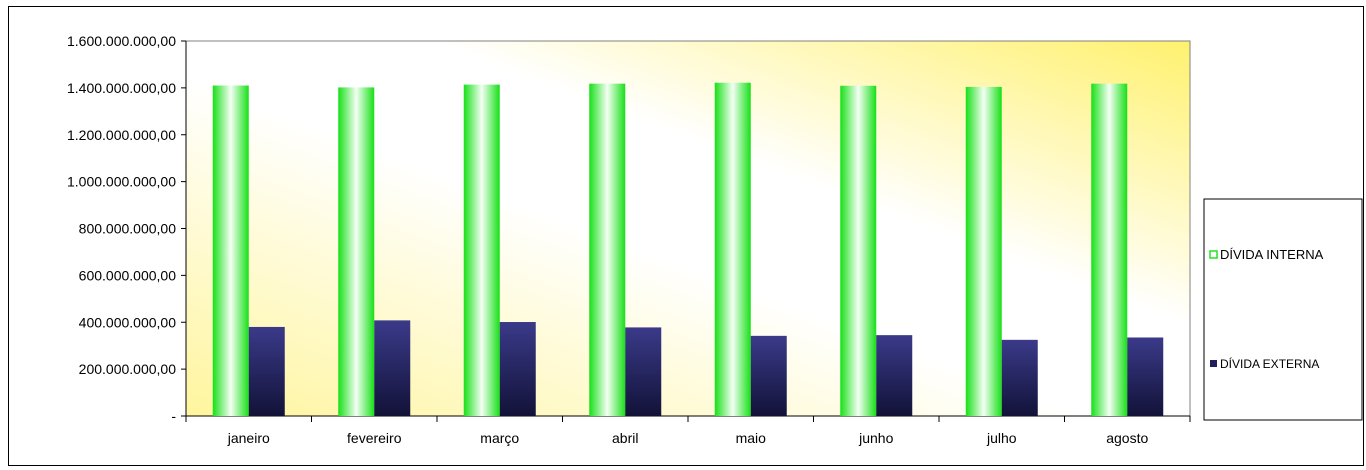 This screenshot has height=470, width=1366. Describe the element at coordinates (625, 438) in the screenshot. I see `x-tick-label: abril` at that location.